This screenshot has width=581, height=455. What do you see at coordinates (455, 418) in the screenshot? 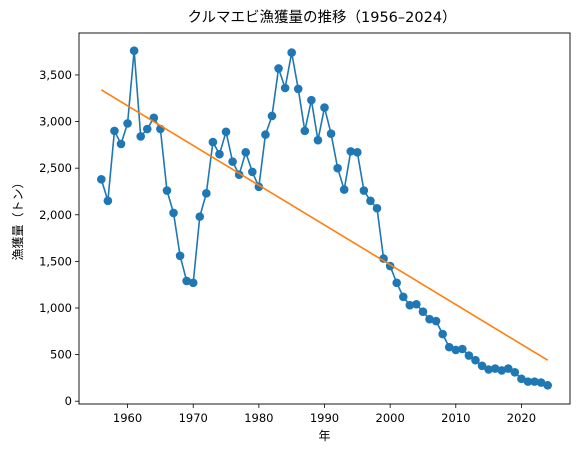
I see `x-tick-label: 2010` at bounding box center [455, 418].